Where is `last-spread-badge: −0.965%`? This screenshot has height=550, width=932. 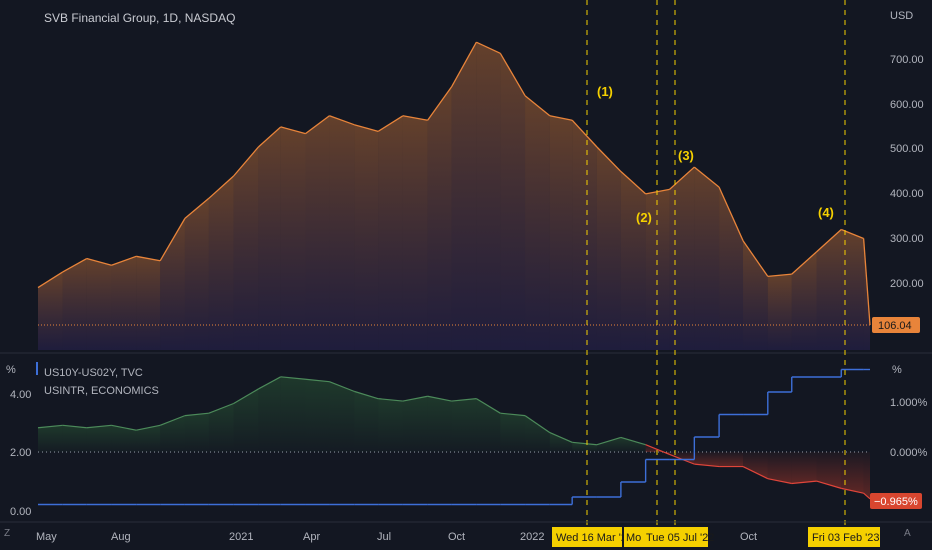 last-spread-badge: −0.965% is located at coordinates (896, 501).